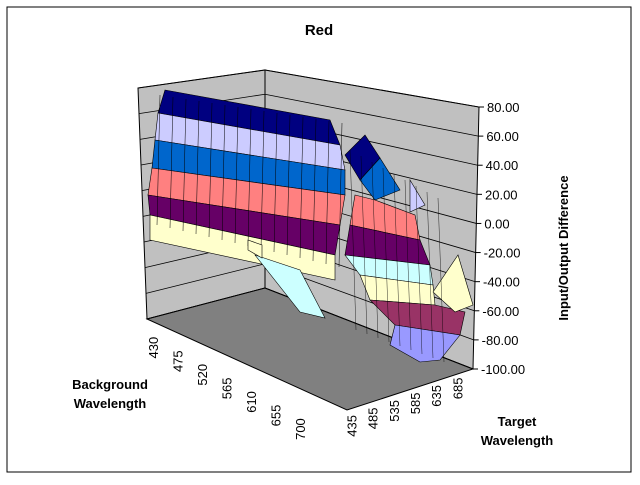  What do you see at coordinates (351, 426) in the screenshot?
I see `target-axis-tick-label: 435` at bounding box center [351, 426].